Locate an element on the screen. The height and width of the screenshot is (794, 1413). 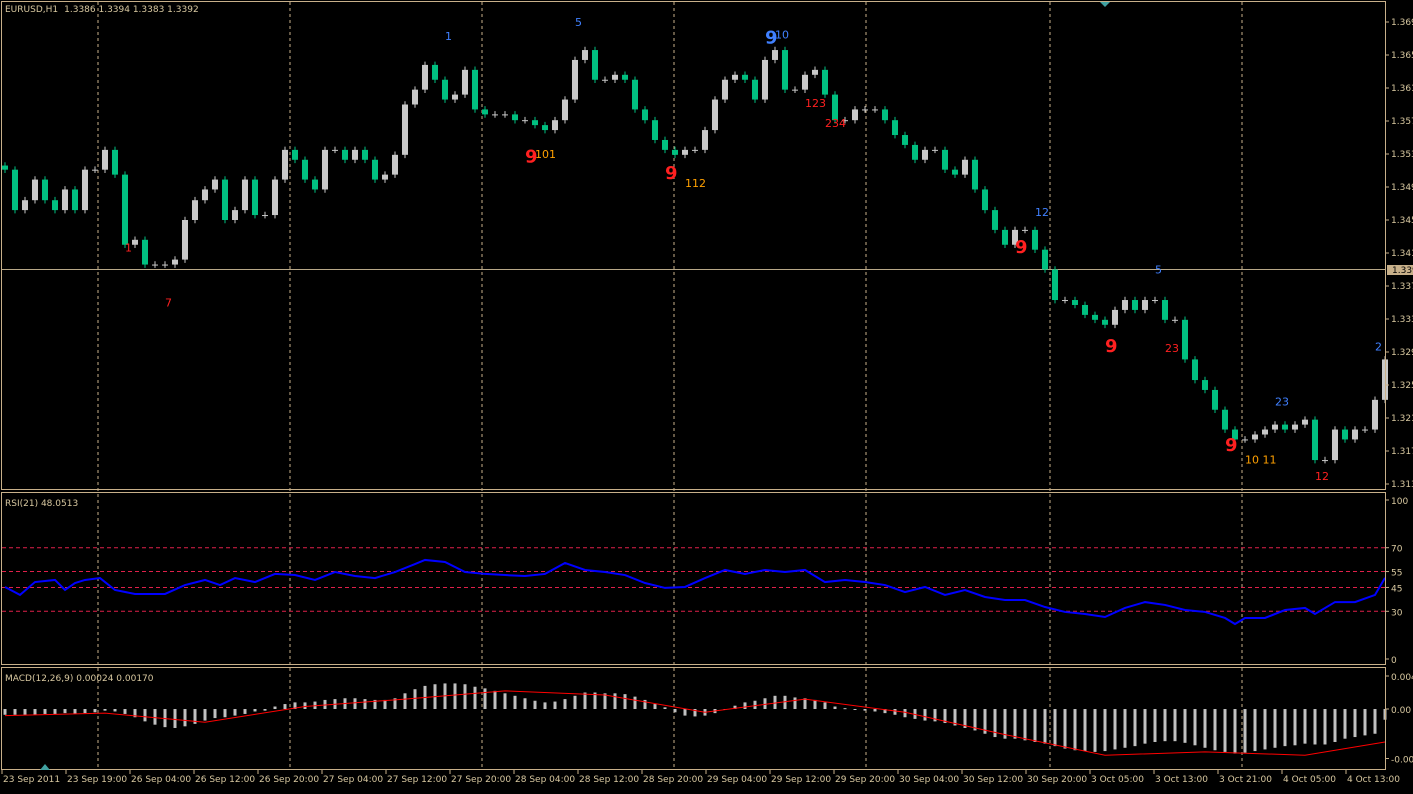
marker-triangle-icon is located at coordinates (1105, 4).